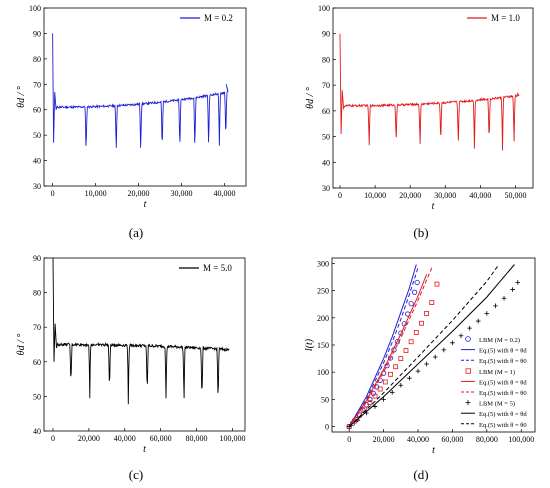 This screenshot has width=550, height=488. What do you see at coordinates (136, 232) in the screenshot?
I see `panel-label: (a)` at bounding box center [136, 232].